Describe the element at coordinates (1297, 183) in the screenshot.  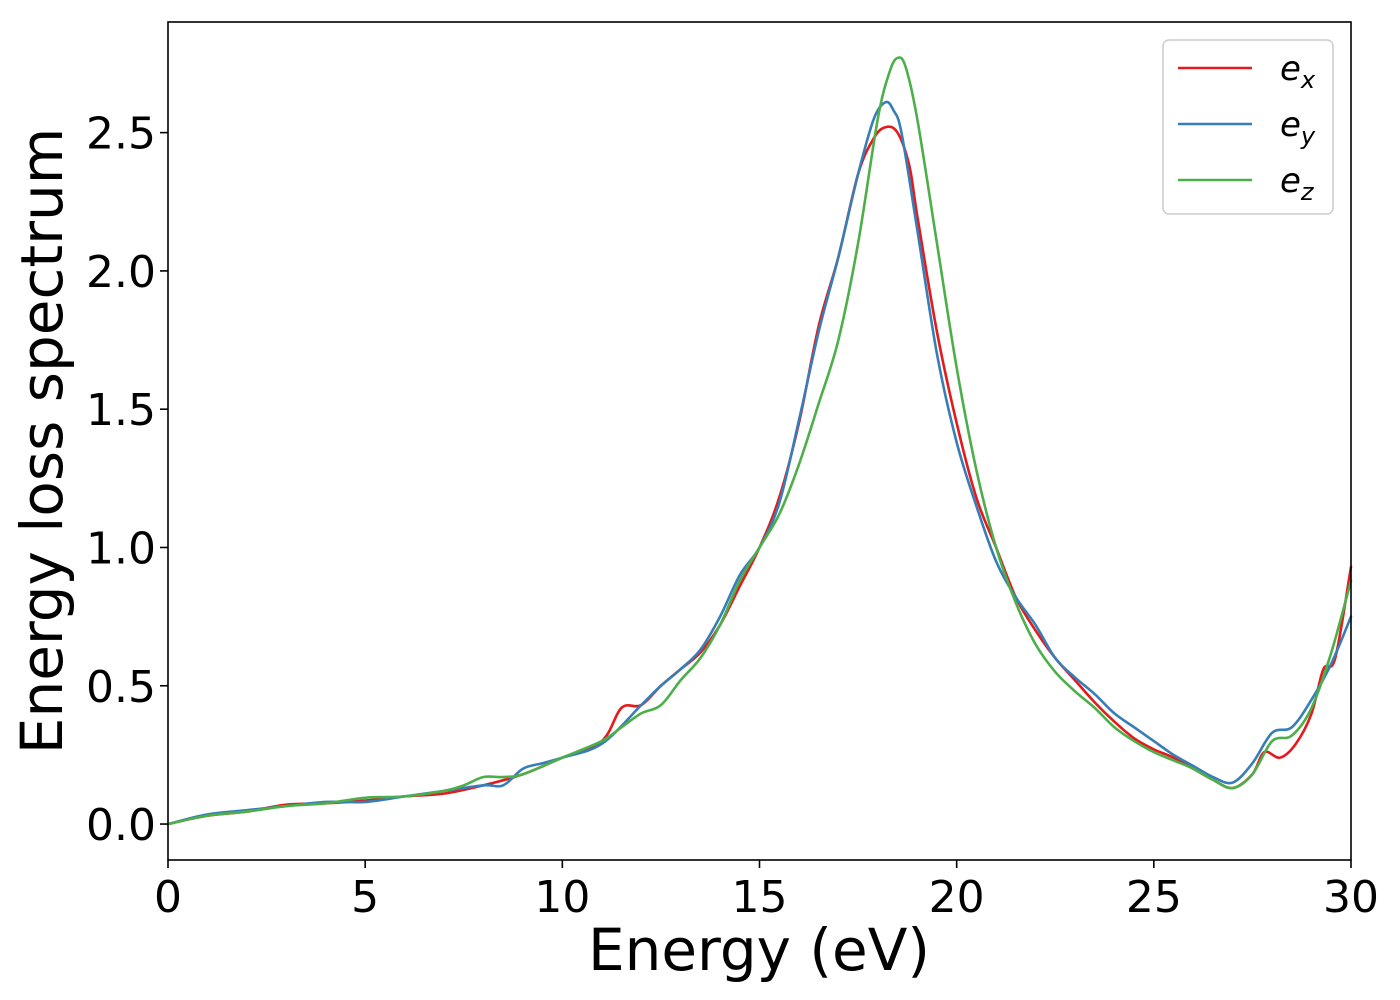
I see `legend-label-z: ez` at that location.